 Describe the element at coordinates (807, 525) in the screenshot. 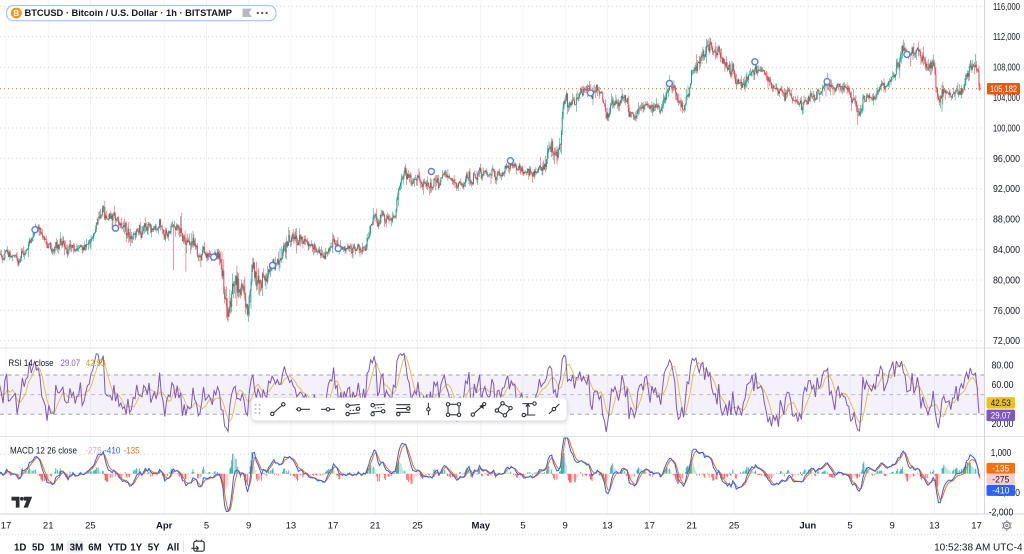

I see `svg-text: Jun` at that location.